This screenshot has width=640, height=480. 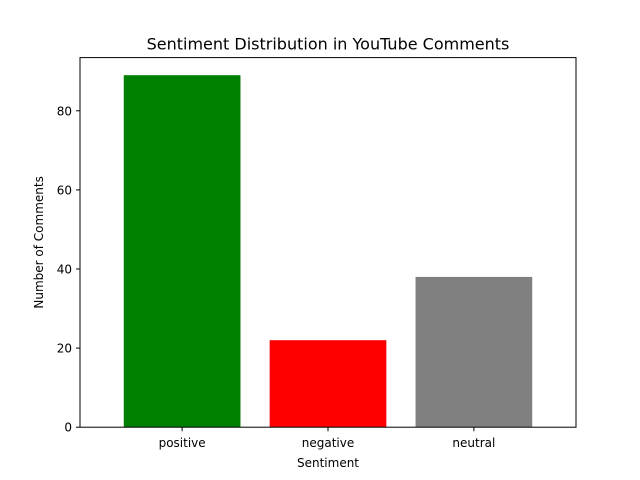 I want to click on y-tick-label: 20, so click(x=64, y=349).